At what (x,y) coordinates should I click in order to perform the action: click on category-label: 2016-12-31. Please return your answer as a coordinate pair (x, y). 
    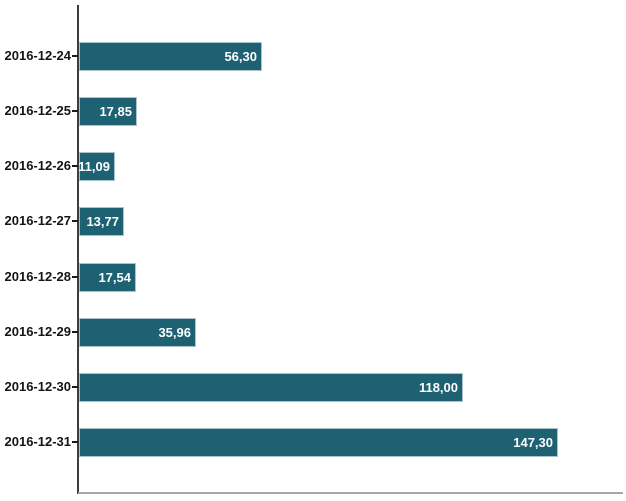
    Looking at the image, I should click on (38, 441).